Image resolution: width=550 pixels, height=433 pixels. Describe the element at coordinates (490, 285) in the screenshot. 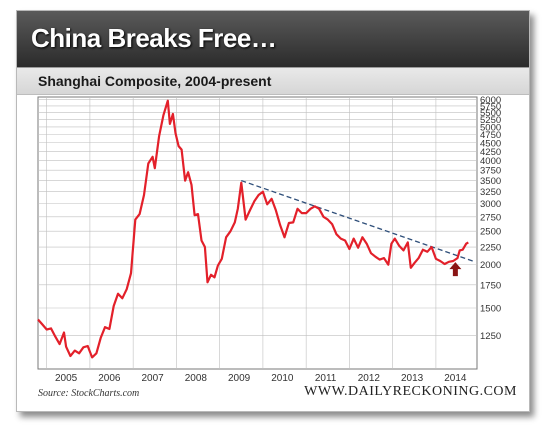

I see `y-tick-label: 1750` at that location.